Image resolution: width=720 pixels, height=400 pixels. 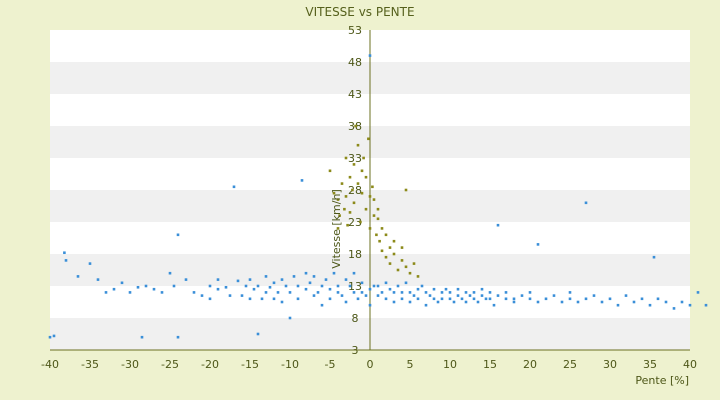 I want to click on y-tick-label: 18, so click(x=355, y=254).